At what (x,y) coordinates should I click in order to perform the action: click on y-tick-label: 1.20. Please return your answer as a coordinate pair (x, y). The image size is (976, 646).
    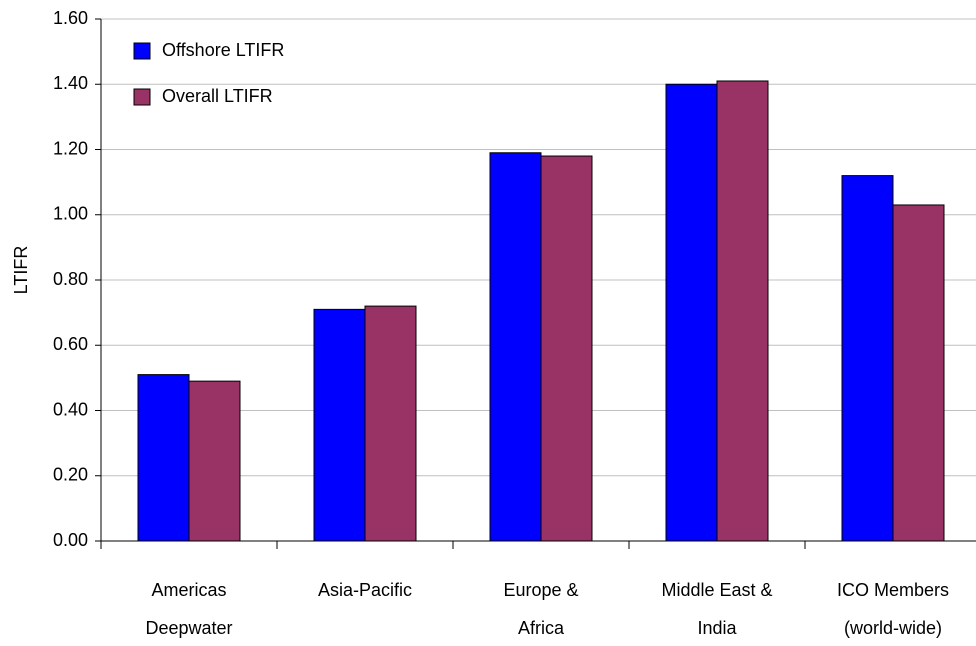
    Looking at the image, I should click on (70, 148).